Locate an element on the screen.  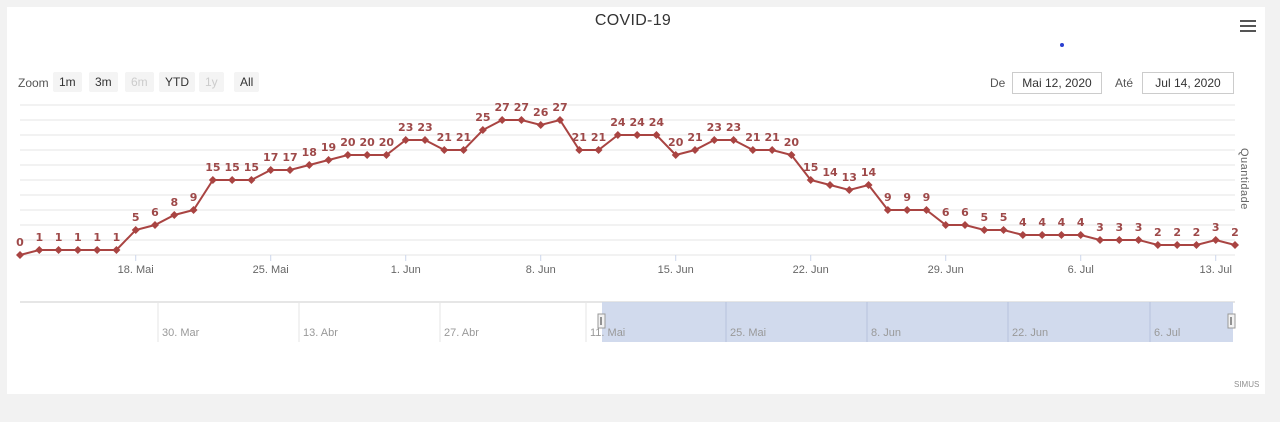
zoom-label: Zoom is located at coordinates (33, 83).